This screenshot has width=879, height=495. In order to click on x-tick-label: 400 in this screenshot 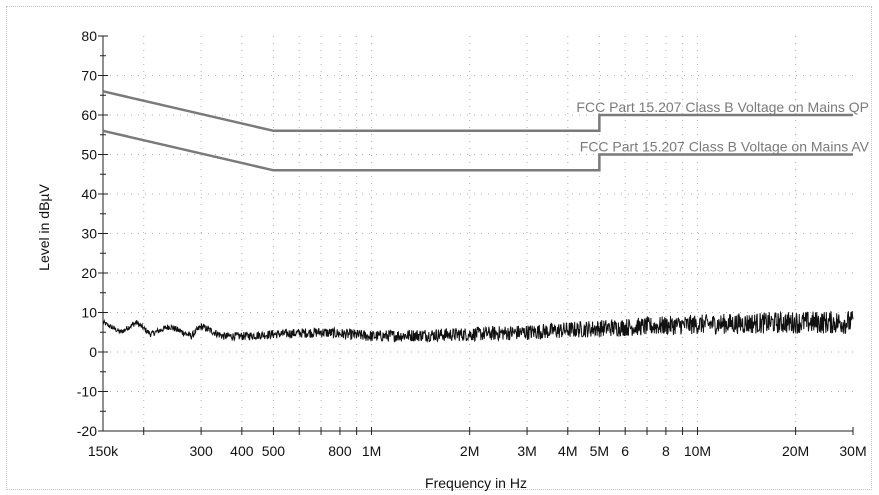, I will do `click(242, 451)`.